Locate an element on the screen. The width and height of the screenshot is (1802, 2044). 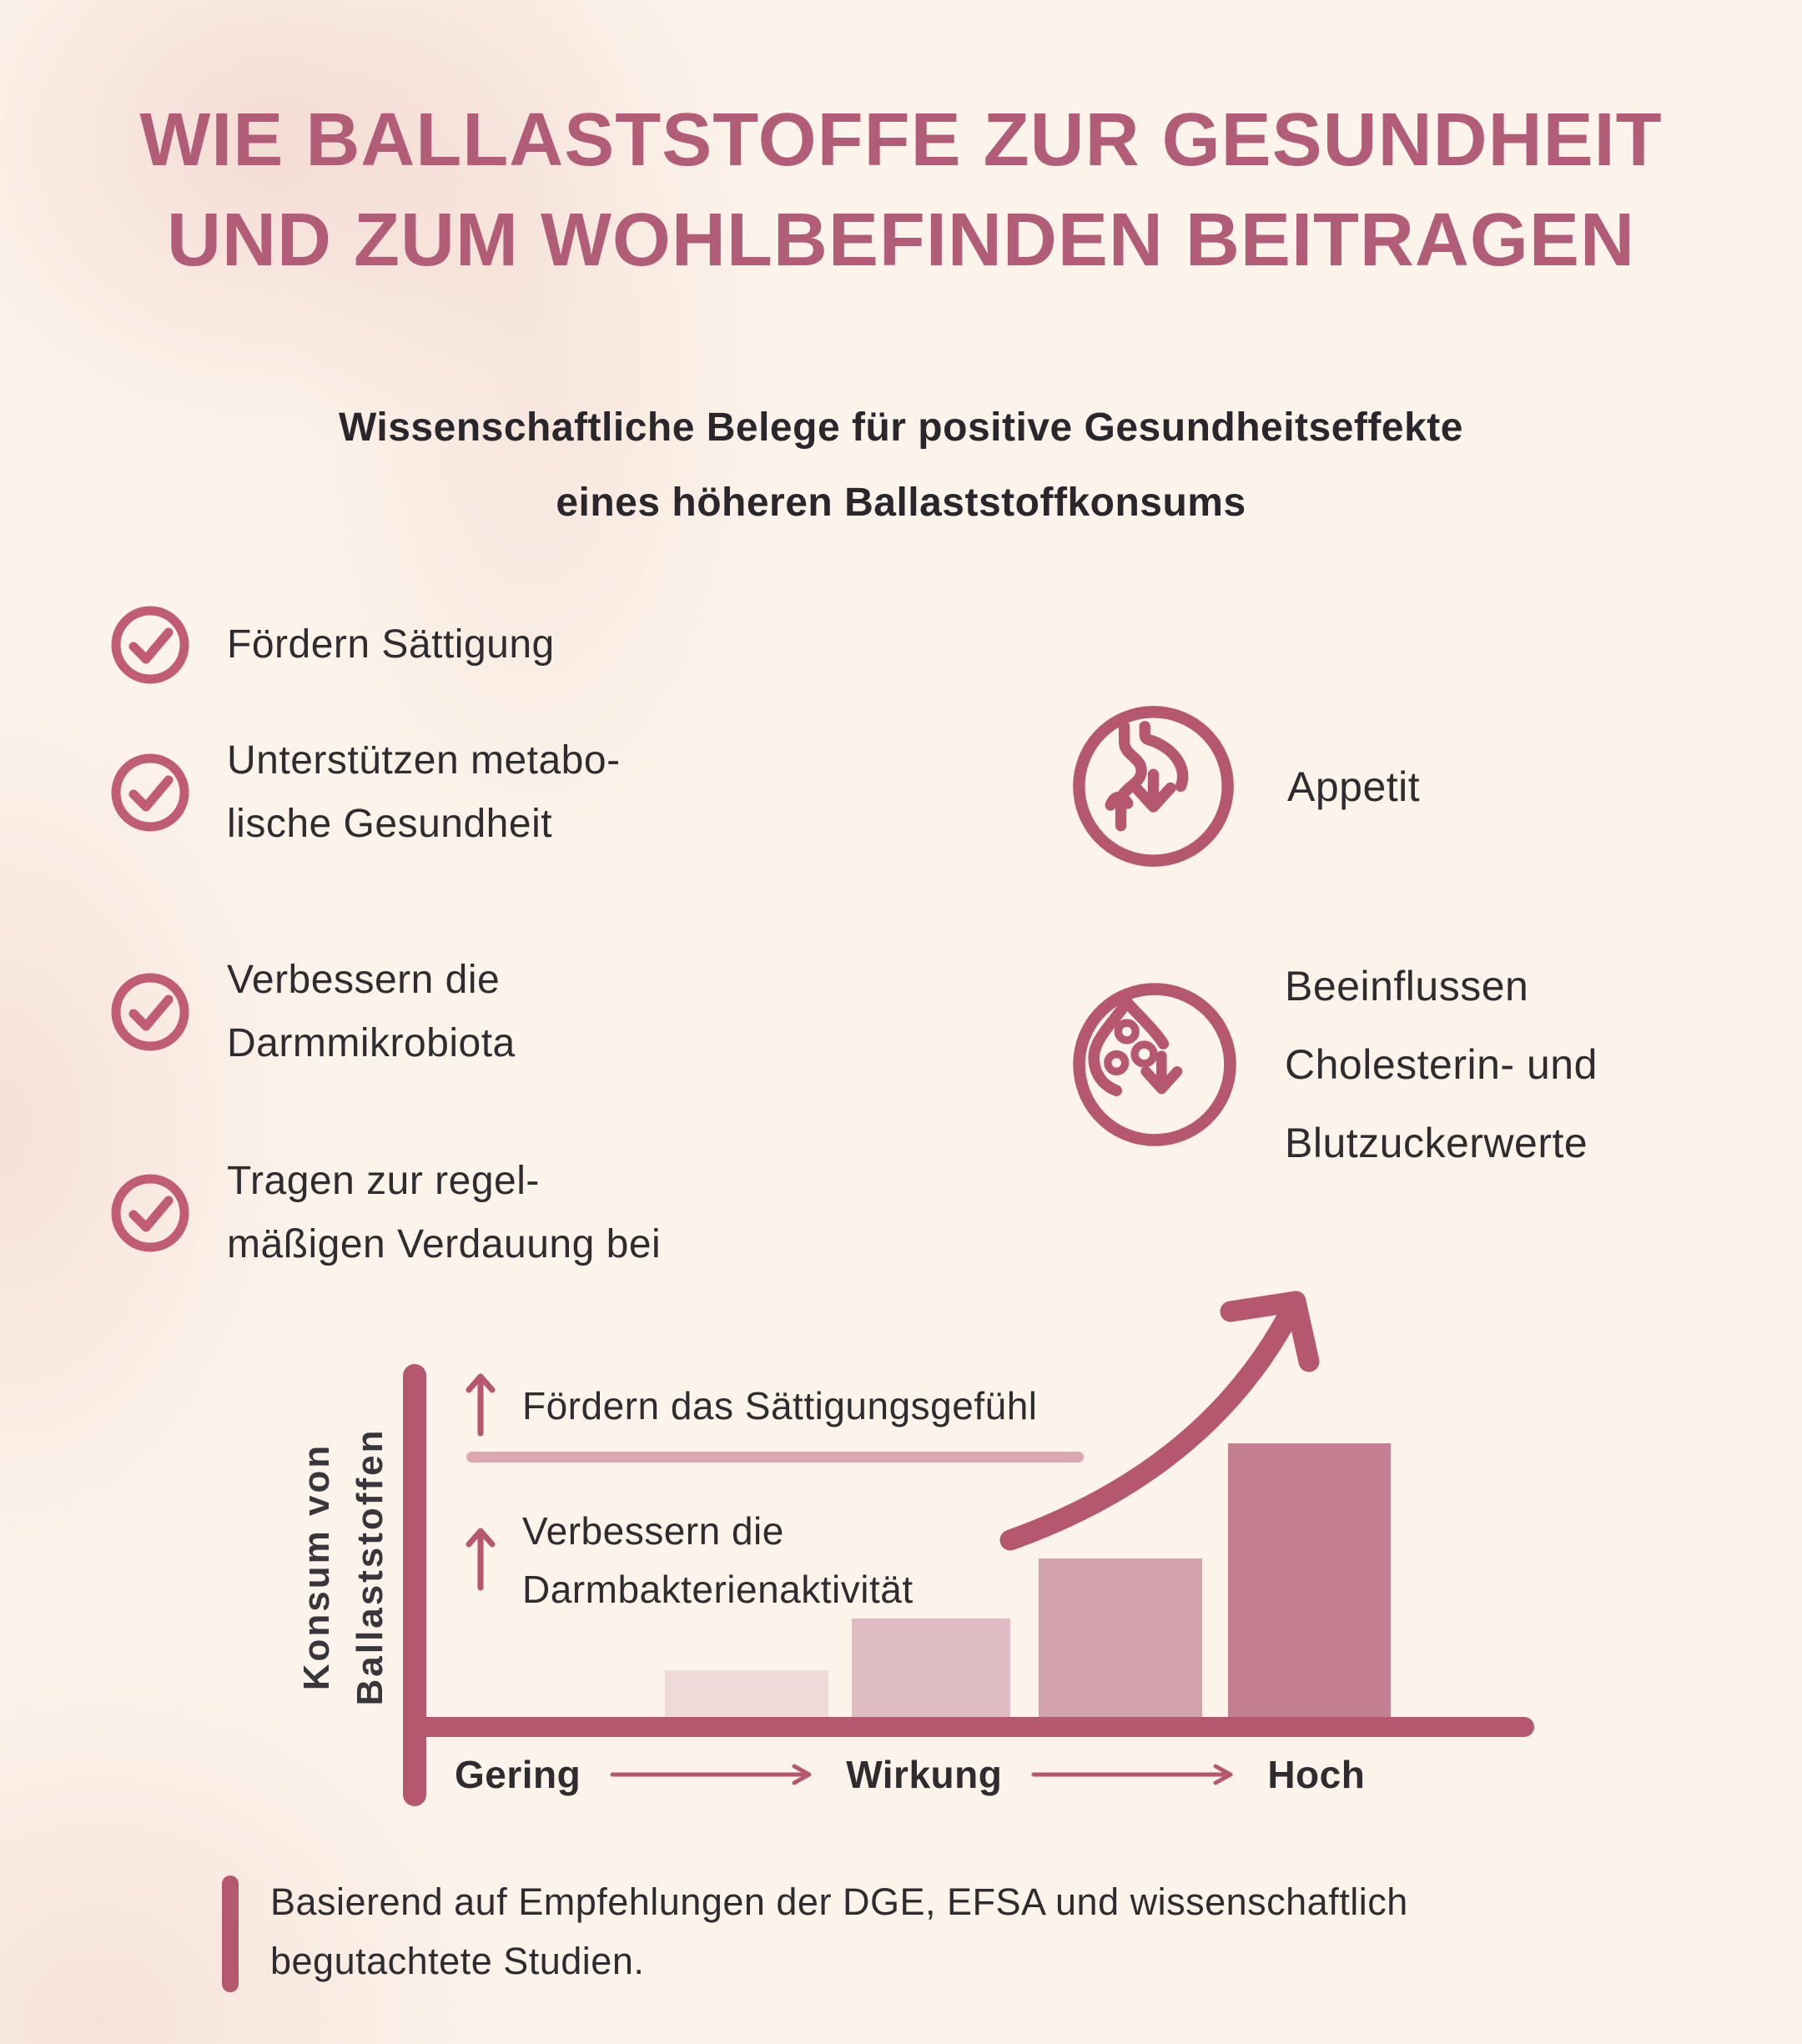
benefit-label: Tragen zur regel- mäßigen Verdauung bei is located at coordinates (444, 1212).